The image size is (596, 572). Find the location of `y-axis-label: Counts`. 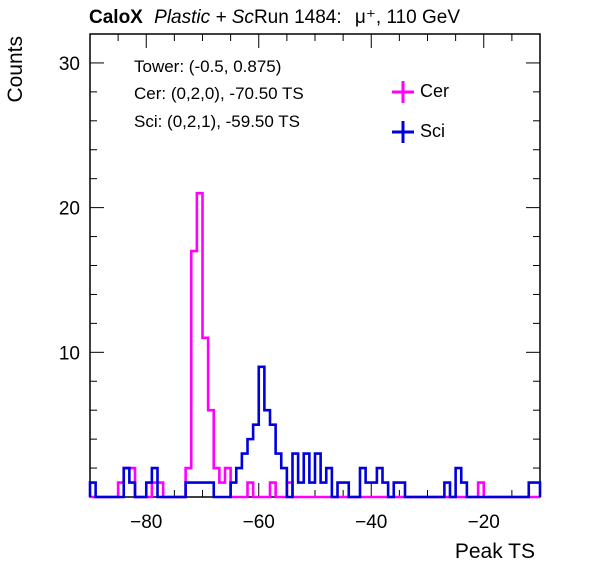

y-axis-label: Counts is located at coordinates (15, 69).